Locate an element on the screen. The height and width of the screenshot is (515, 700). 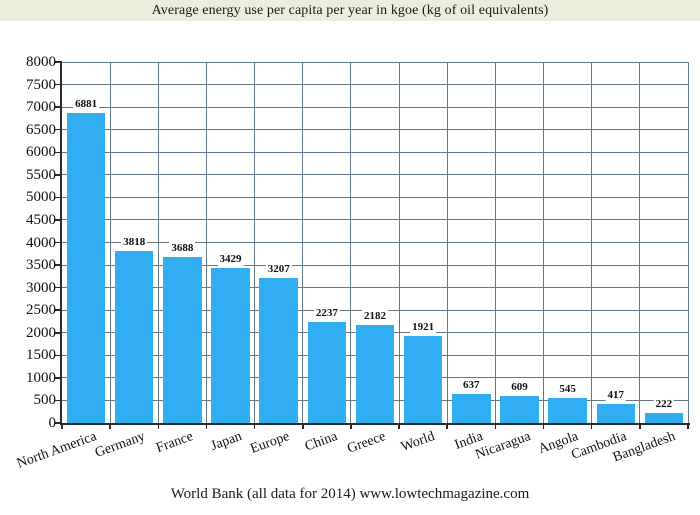
y-axis-tick-label: 3500 is located at coordinates (41, 265).